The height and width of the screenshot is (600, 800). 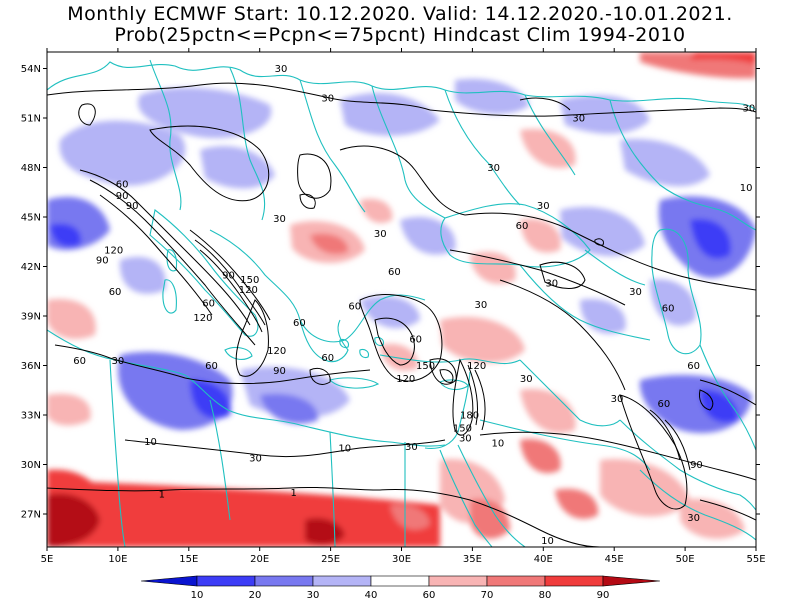 I want to click on coastline-gulf-south, so click(x=697, y=505).